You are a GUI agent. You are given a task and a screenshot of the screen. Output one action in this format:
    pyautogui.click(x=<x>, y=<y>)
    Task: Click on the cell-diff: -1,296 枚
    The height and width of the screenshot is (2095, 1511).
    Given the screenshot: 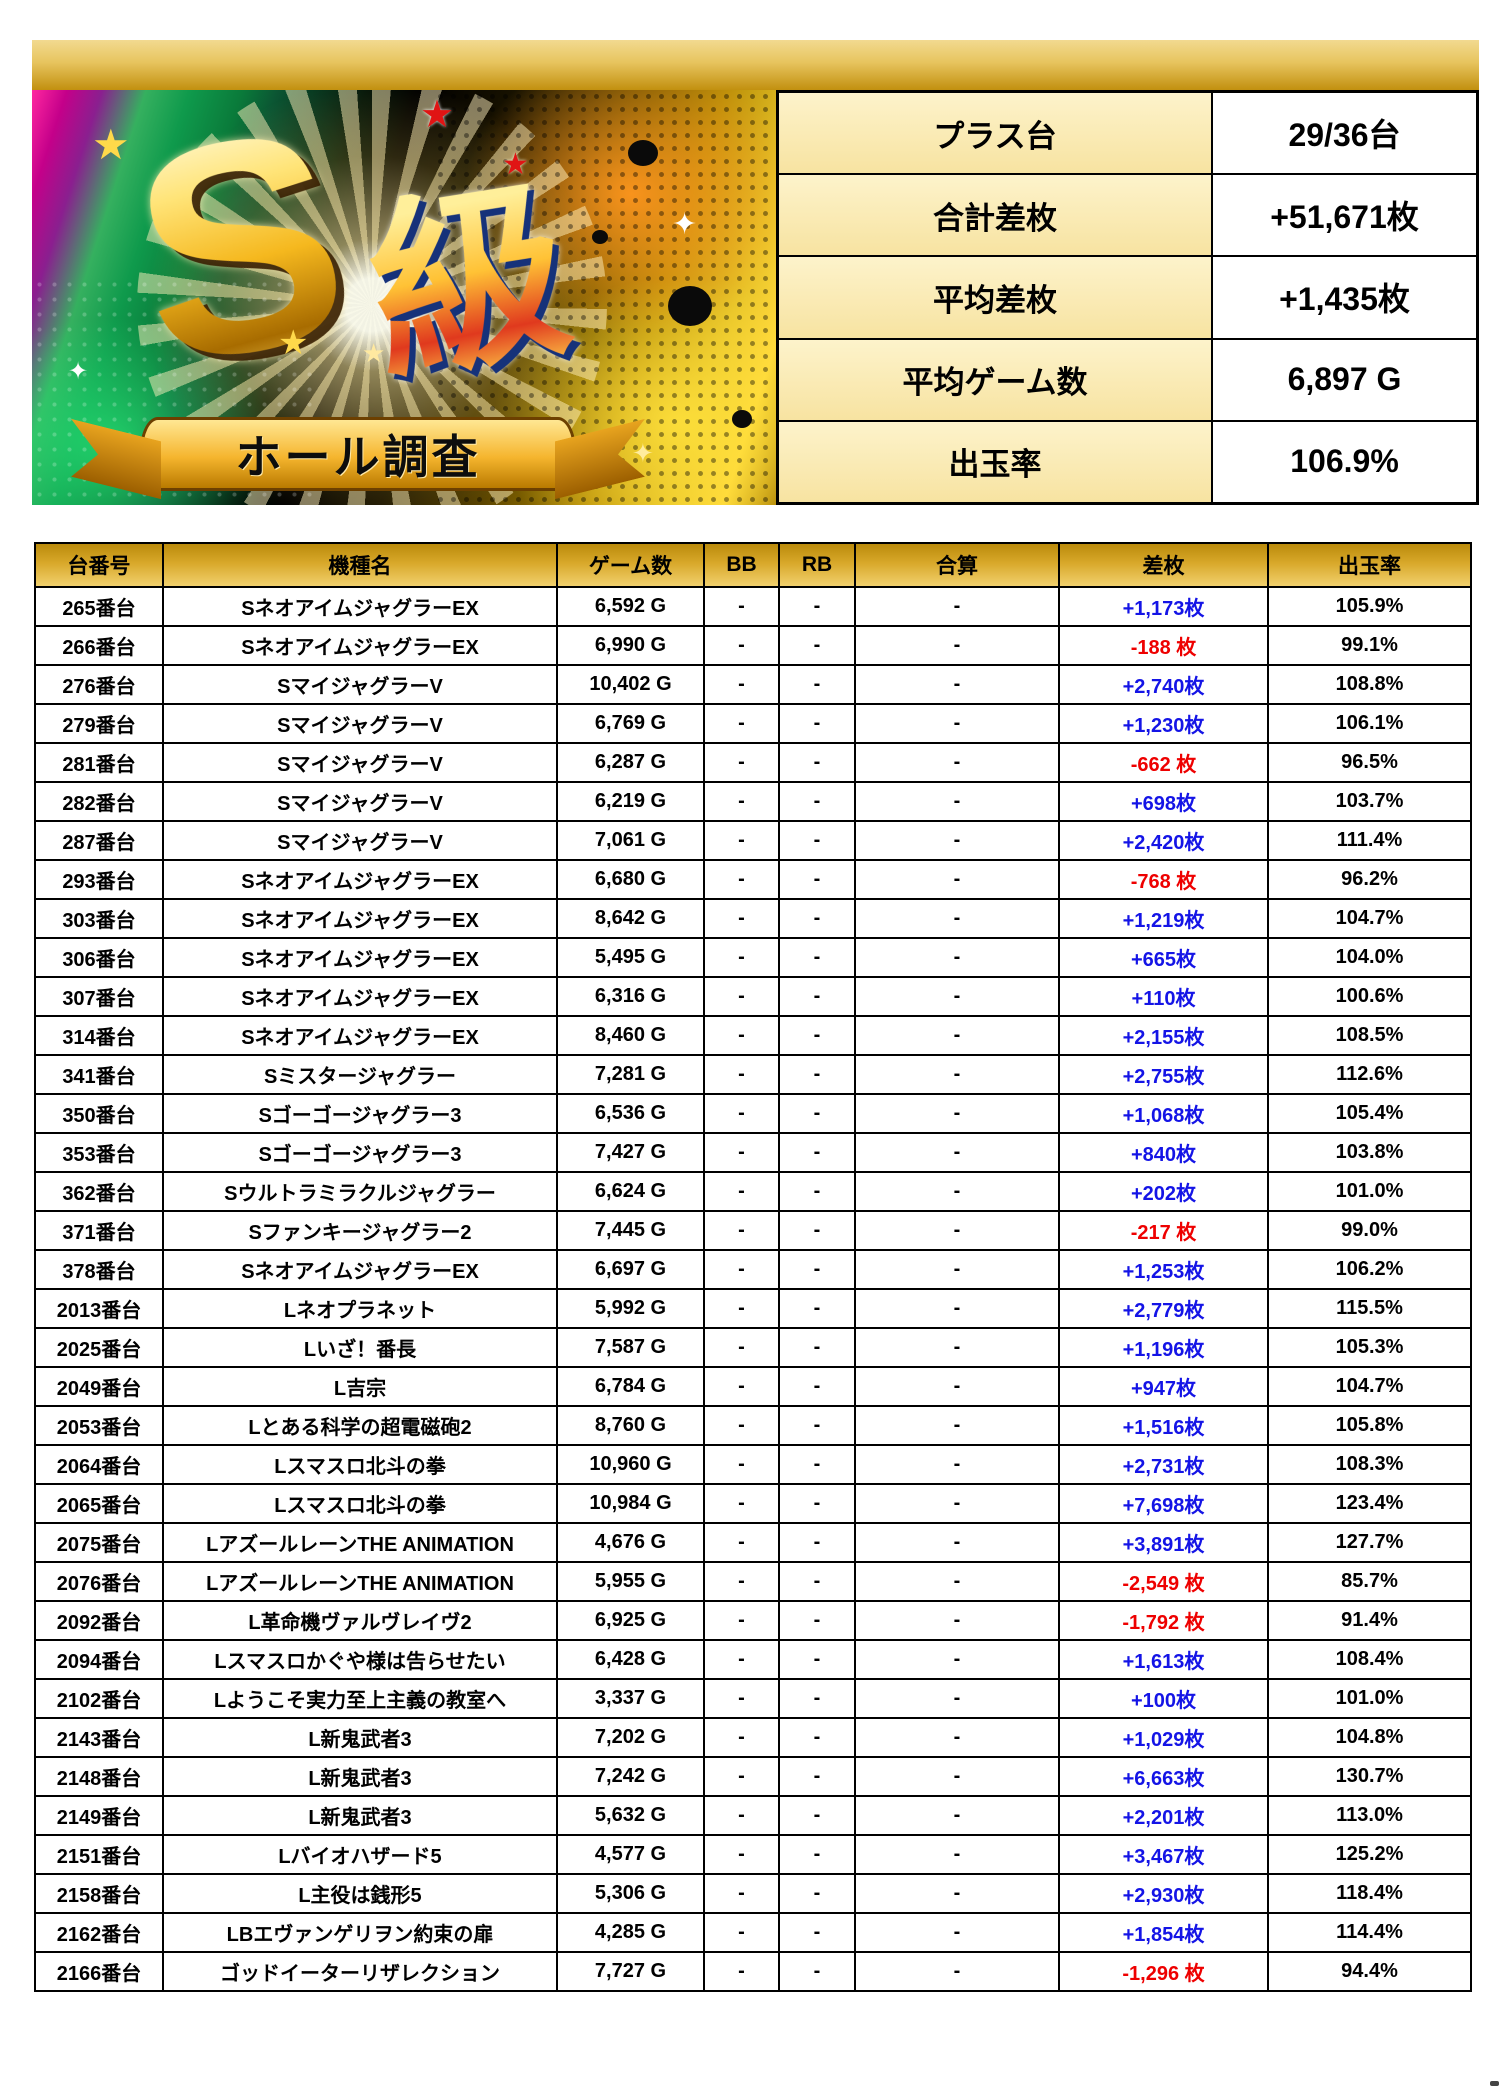 What is the action you would take?
    pyautogui.click(x=1163, y=1971)
    